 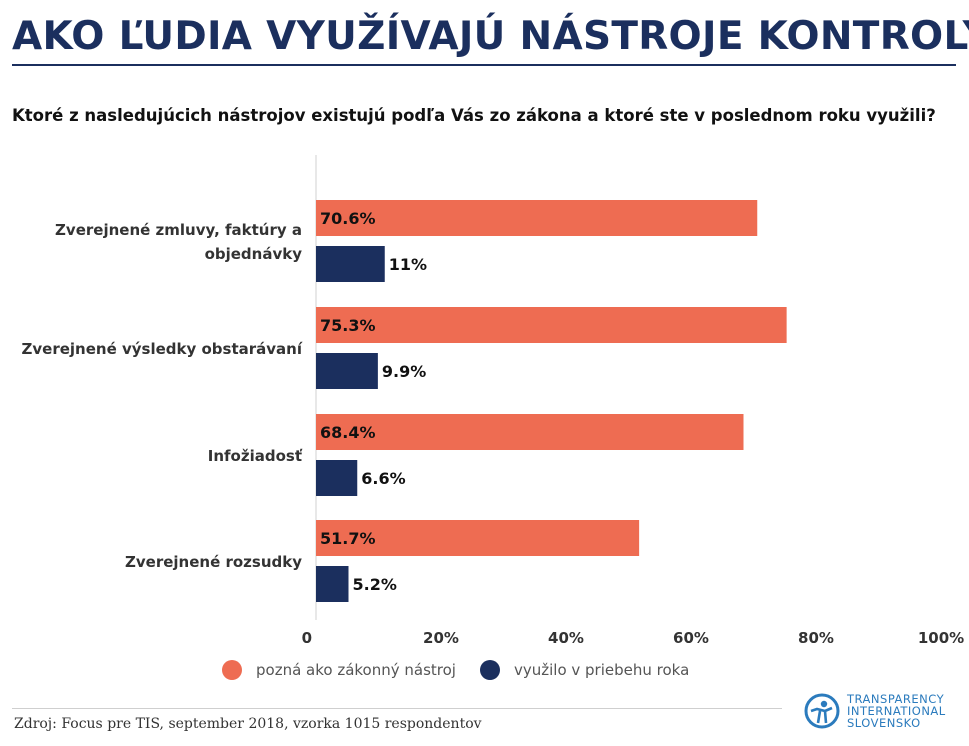 What do you see at coordinates (213, 562) in the screenshot?
I see `category-label-3: Zverejnené rozsudky` at bounding box center [213, 562].